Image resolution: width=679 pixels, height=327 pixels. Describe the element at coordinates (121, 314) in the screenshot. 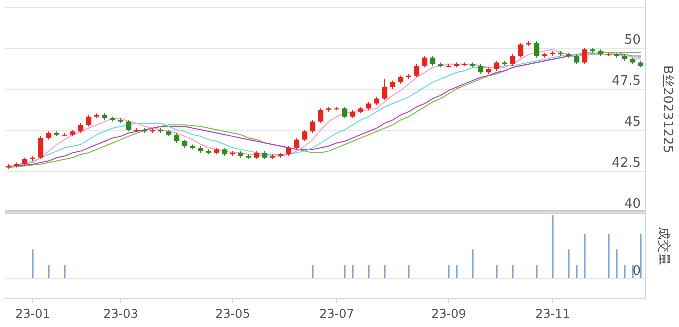

I see `x-tick-label: 23-03` at that location.